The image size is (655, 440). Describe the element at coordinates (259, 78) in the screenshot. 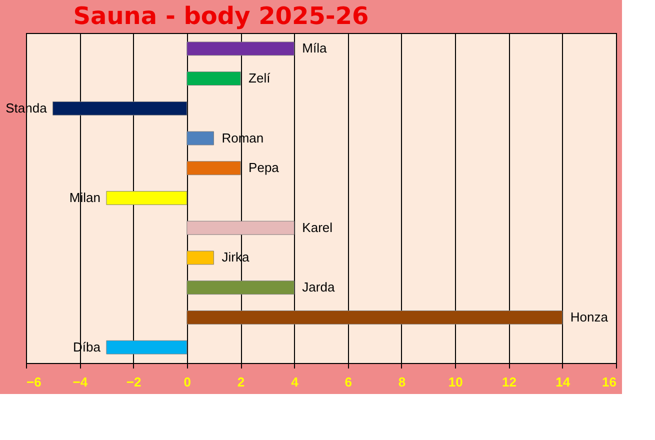

I see `y-tick-label: Zelí` at that location.